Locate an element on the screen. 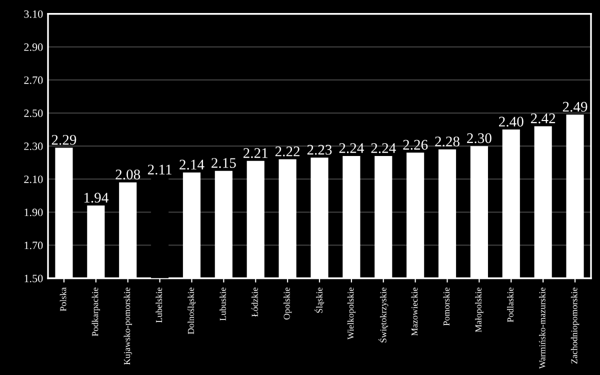 This screenshot has width=600, height=375. data-label: 2.21 is located at coordinates (256, 153).